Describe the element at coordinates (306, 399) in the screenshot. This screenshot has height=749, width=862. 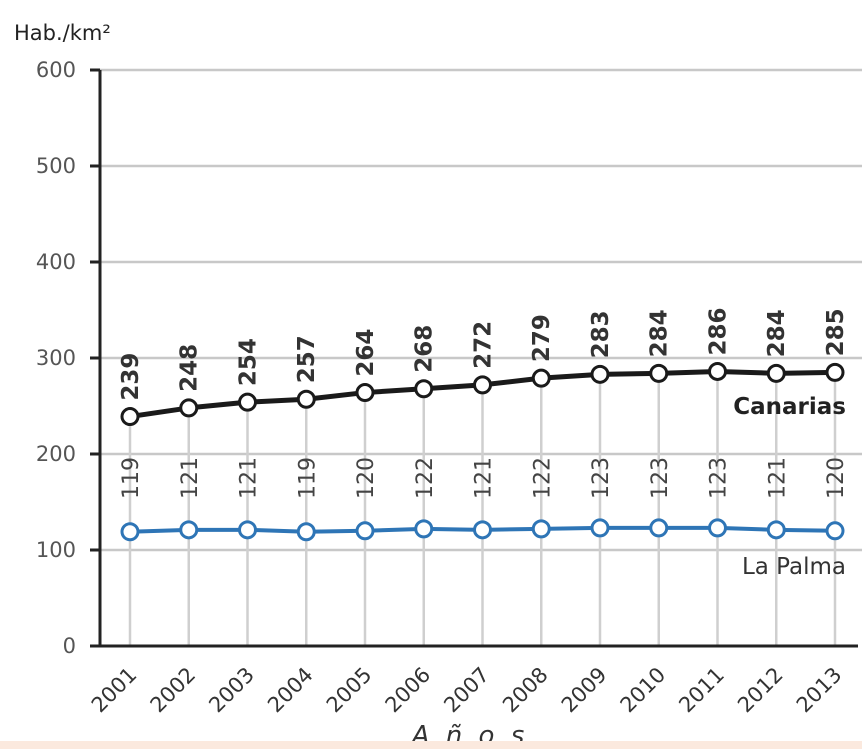
I see `point-0-2004` at that location.